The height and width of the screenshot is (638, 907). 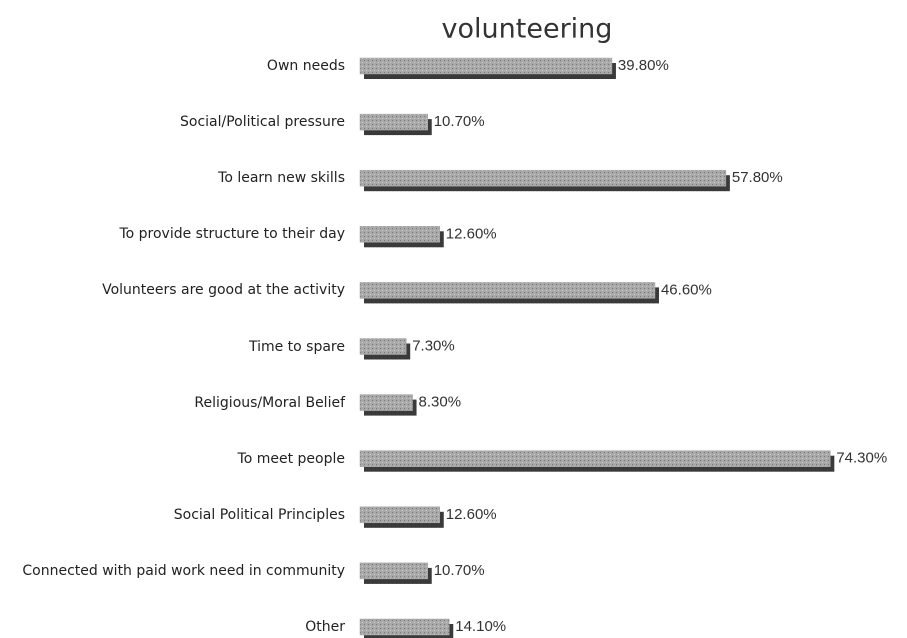 What do you see at coordinates (296, 346) in the screenshot?
I see `category-label: Time to spare` at bounding box center [296, 346].